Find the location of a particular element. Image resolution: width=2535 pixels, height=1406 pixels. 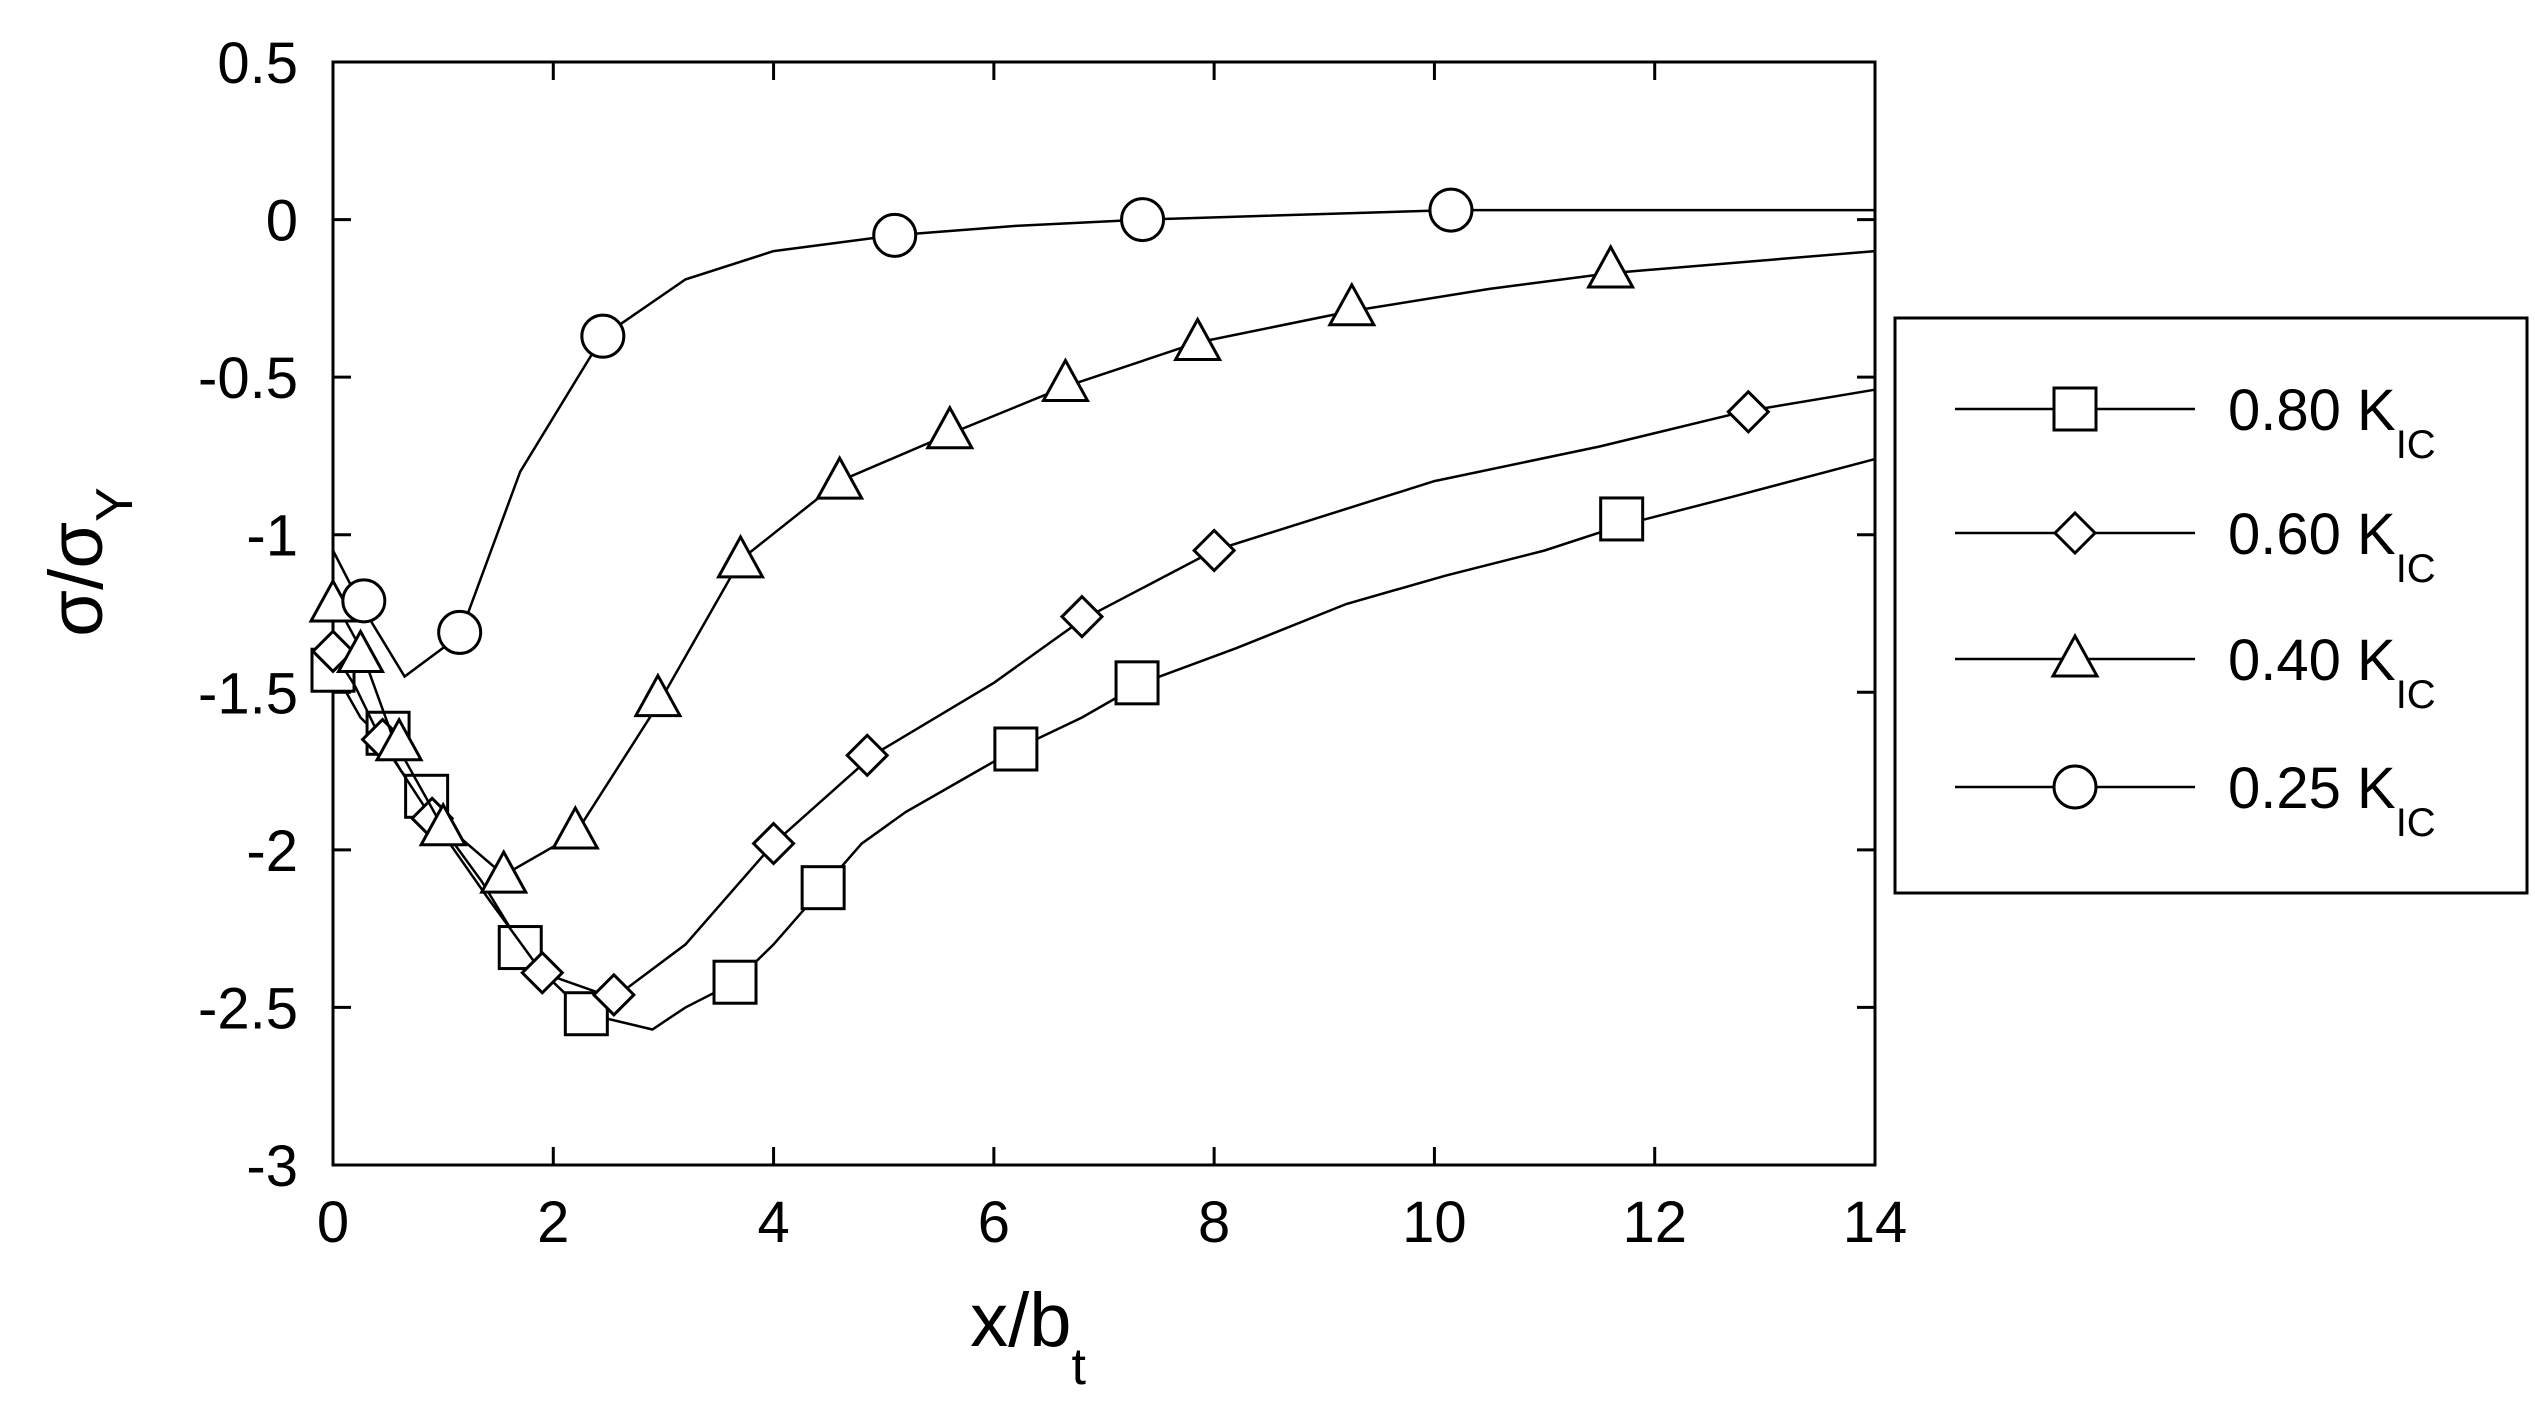

y-axis-label: σ/σY is located at coordinates (89, 562).